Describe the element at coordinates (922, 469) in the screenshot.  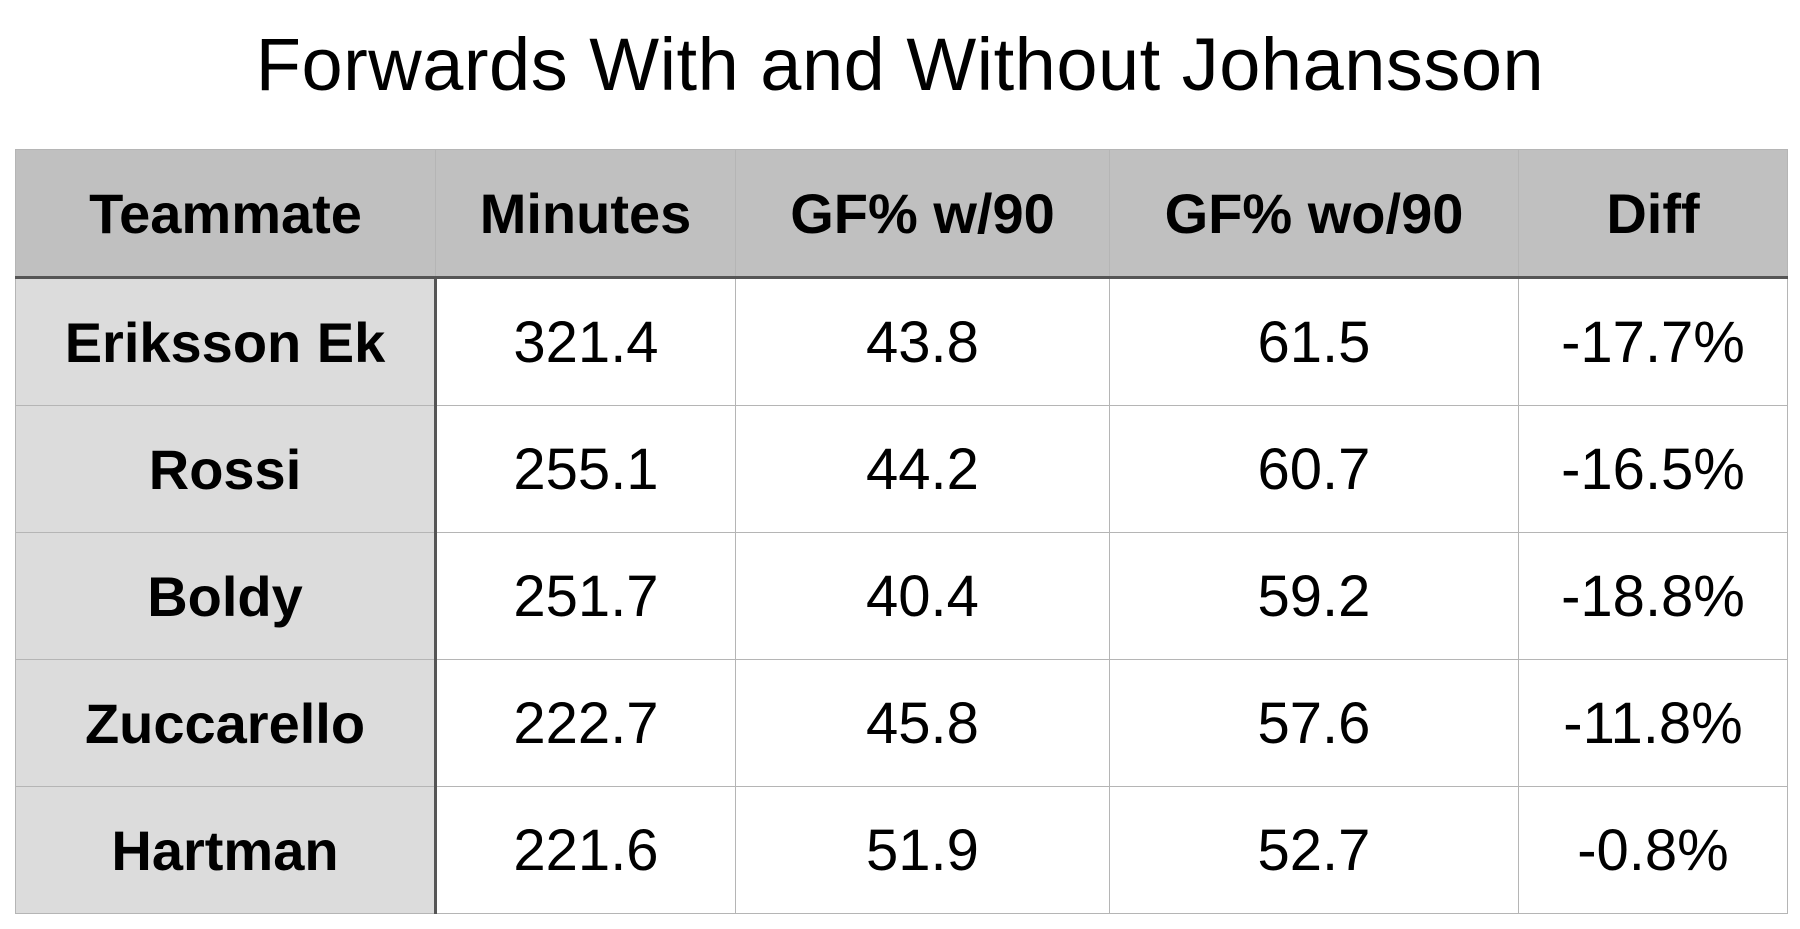
I see `cell-gf-with: 44.2` at that location.